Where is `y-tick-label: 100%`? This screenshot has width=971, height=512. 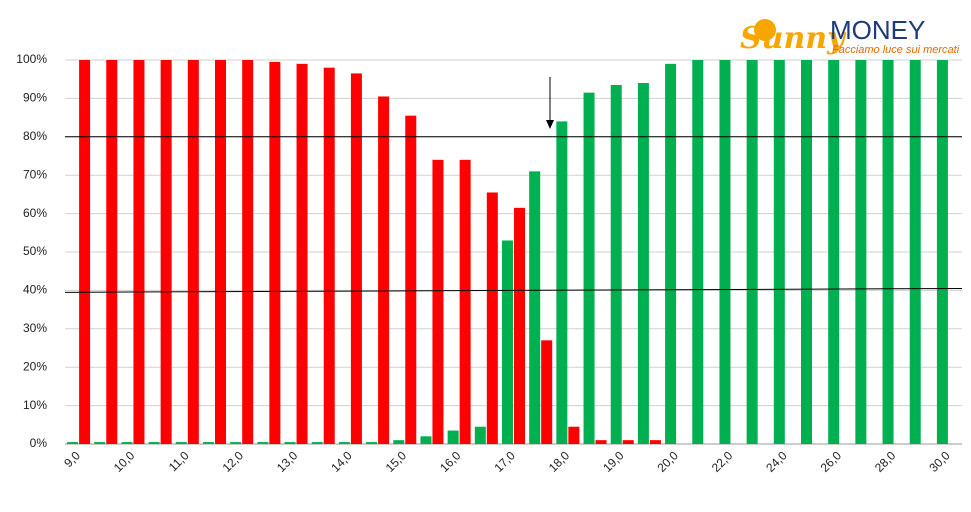 y-tick-label: 100% is located at coordinates (31, 59).